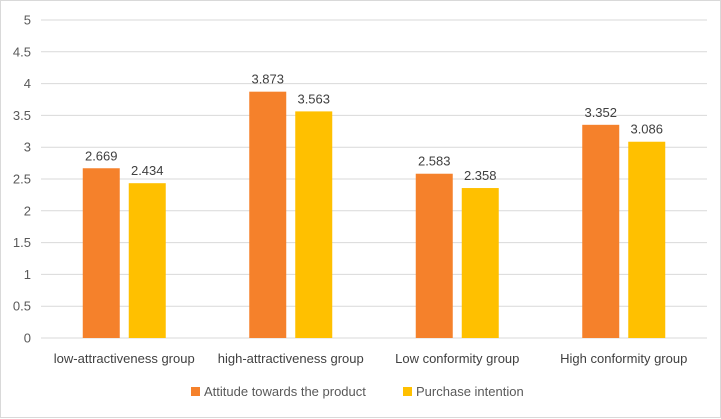 Image resolution: width=721 pixels, height=419 pixels. What do you see at coordinates (22, 115) in the screenshot?
I see `y-tick-label: 3.5` at bounding box center [22, 115].